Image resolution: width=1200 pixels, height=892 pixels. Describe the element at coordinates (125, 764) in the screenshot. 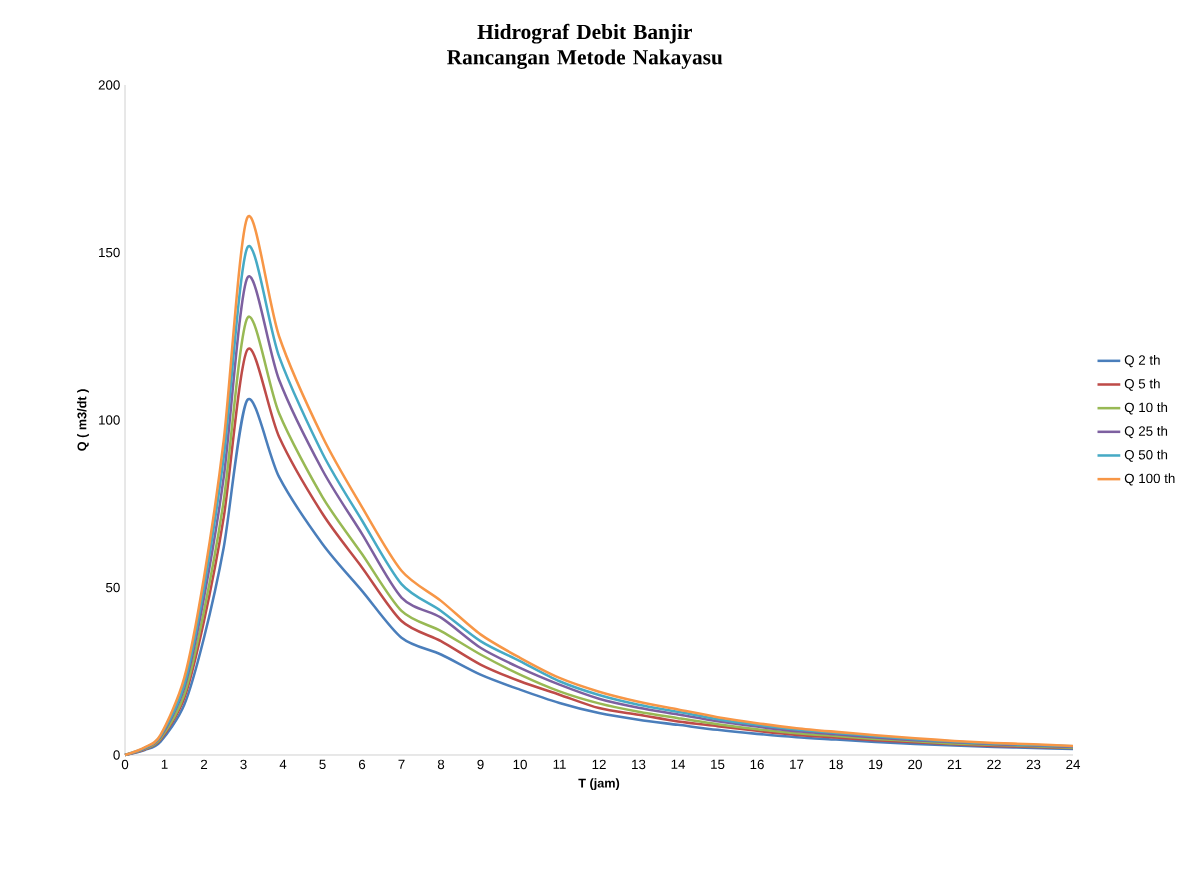

I see `x-tick-label: 0` at that location.